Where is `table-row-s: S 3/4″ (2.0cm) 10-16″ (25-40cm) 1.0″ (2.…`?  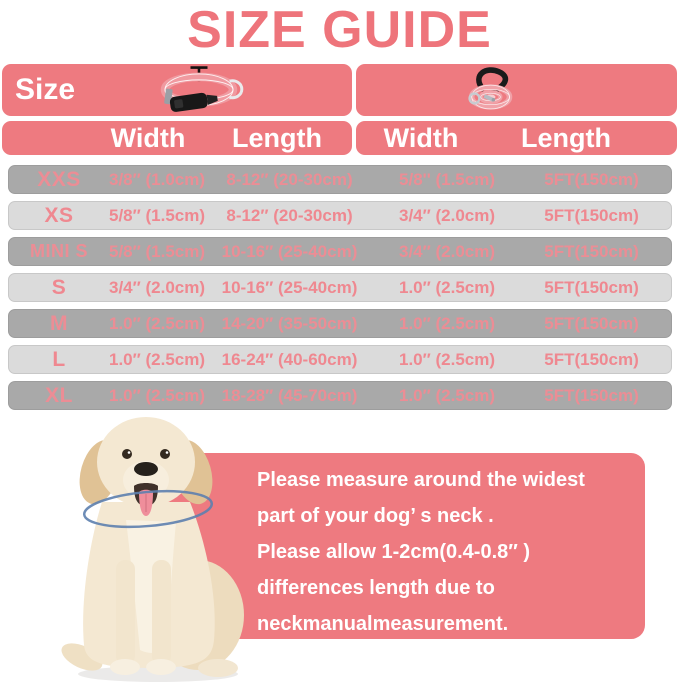 table-row-s: S 3/4″ (2.0cm) 10-16″ (25-40cm) 1.0″ (2.… is located at coordinates (340, 287).